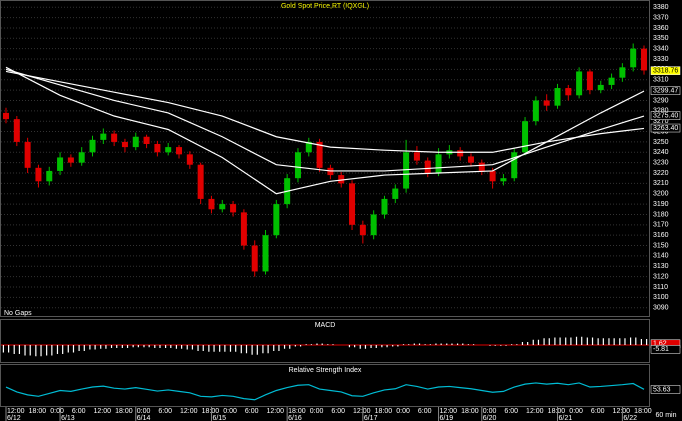 This screenshot has height=421, width=682. I want to click on last-value-label: 53.63, so click(662, 389).